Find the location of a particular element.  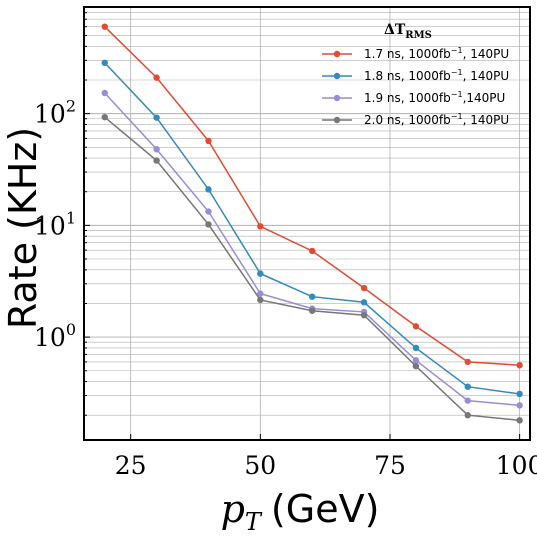

legend-entry: 1.7 ns, 1000fb−1, 140PU is located at coordinates (415, 53).